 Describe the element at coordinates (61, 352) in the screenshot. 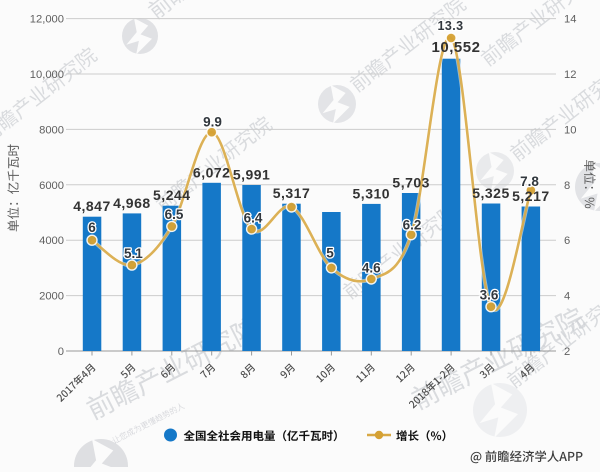

I see `svg-text: 0` at that location.